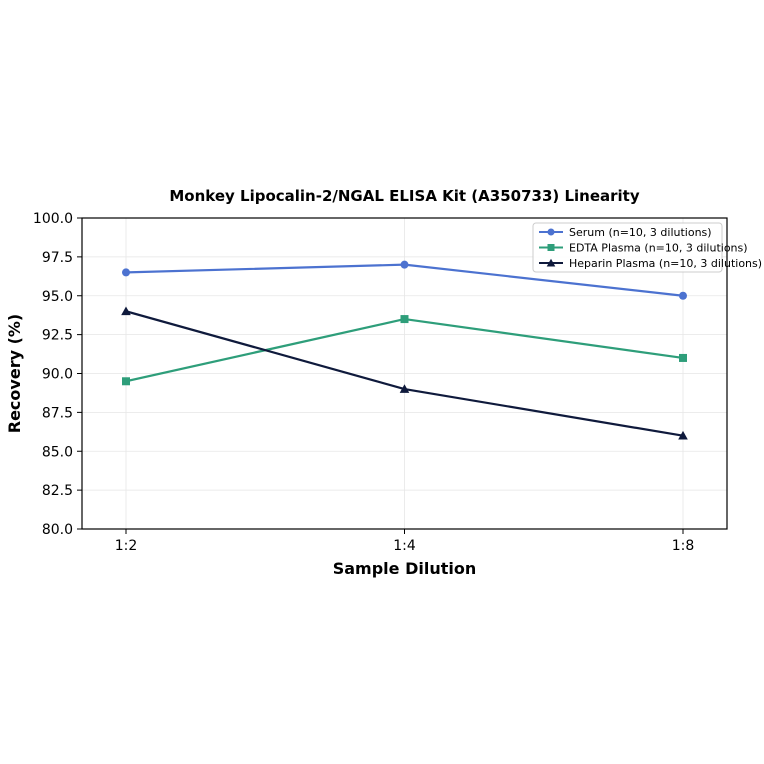  What do you see at coordinates (665, 263) in the screenshot?
I see `legend-label: Heparin Plasma (n=10, 3 dilutions)` at bounding box center [665, 263].